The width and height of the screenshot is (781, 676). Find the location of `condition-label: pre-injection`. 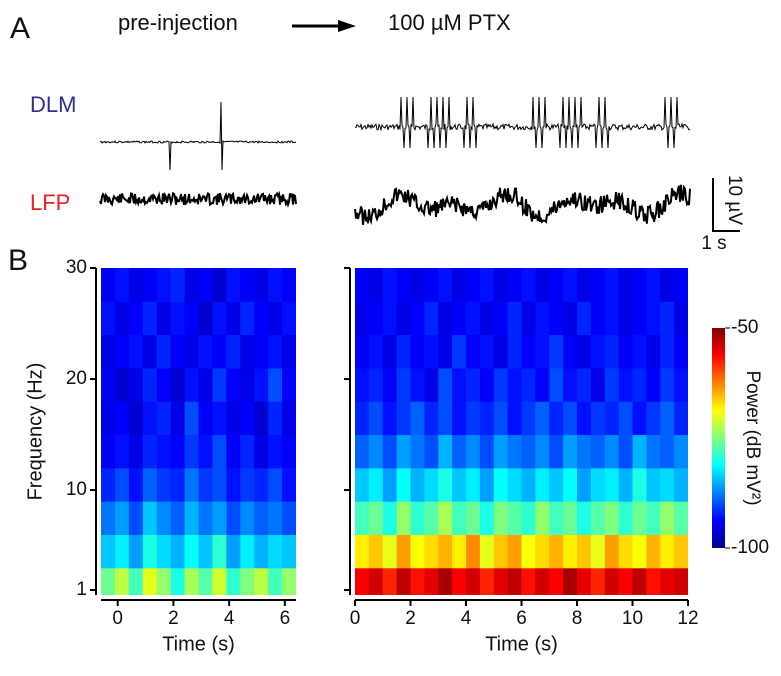

condition-label: pre-injection is located at coordinates (178, 22).